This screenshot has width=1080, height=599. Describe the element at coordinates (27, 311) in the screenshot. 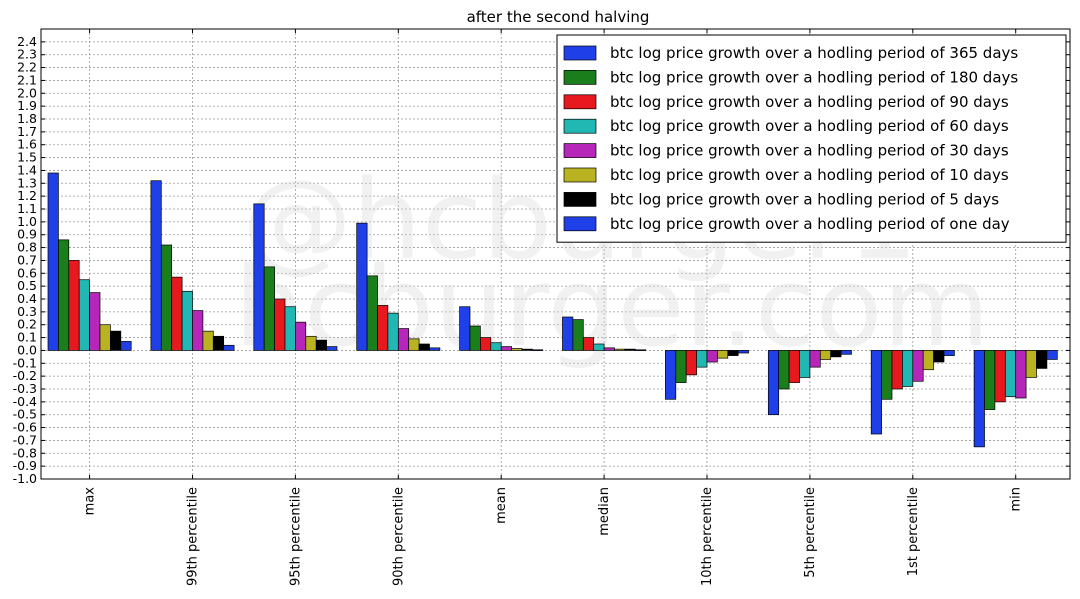

I see `y-tick-label: 0.3` at that location.